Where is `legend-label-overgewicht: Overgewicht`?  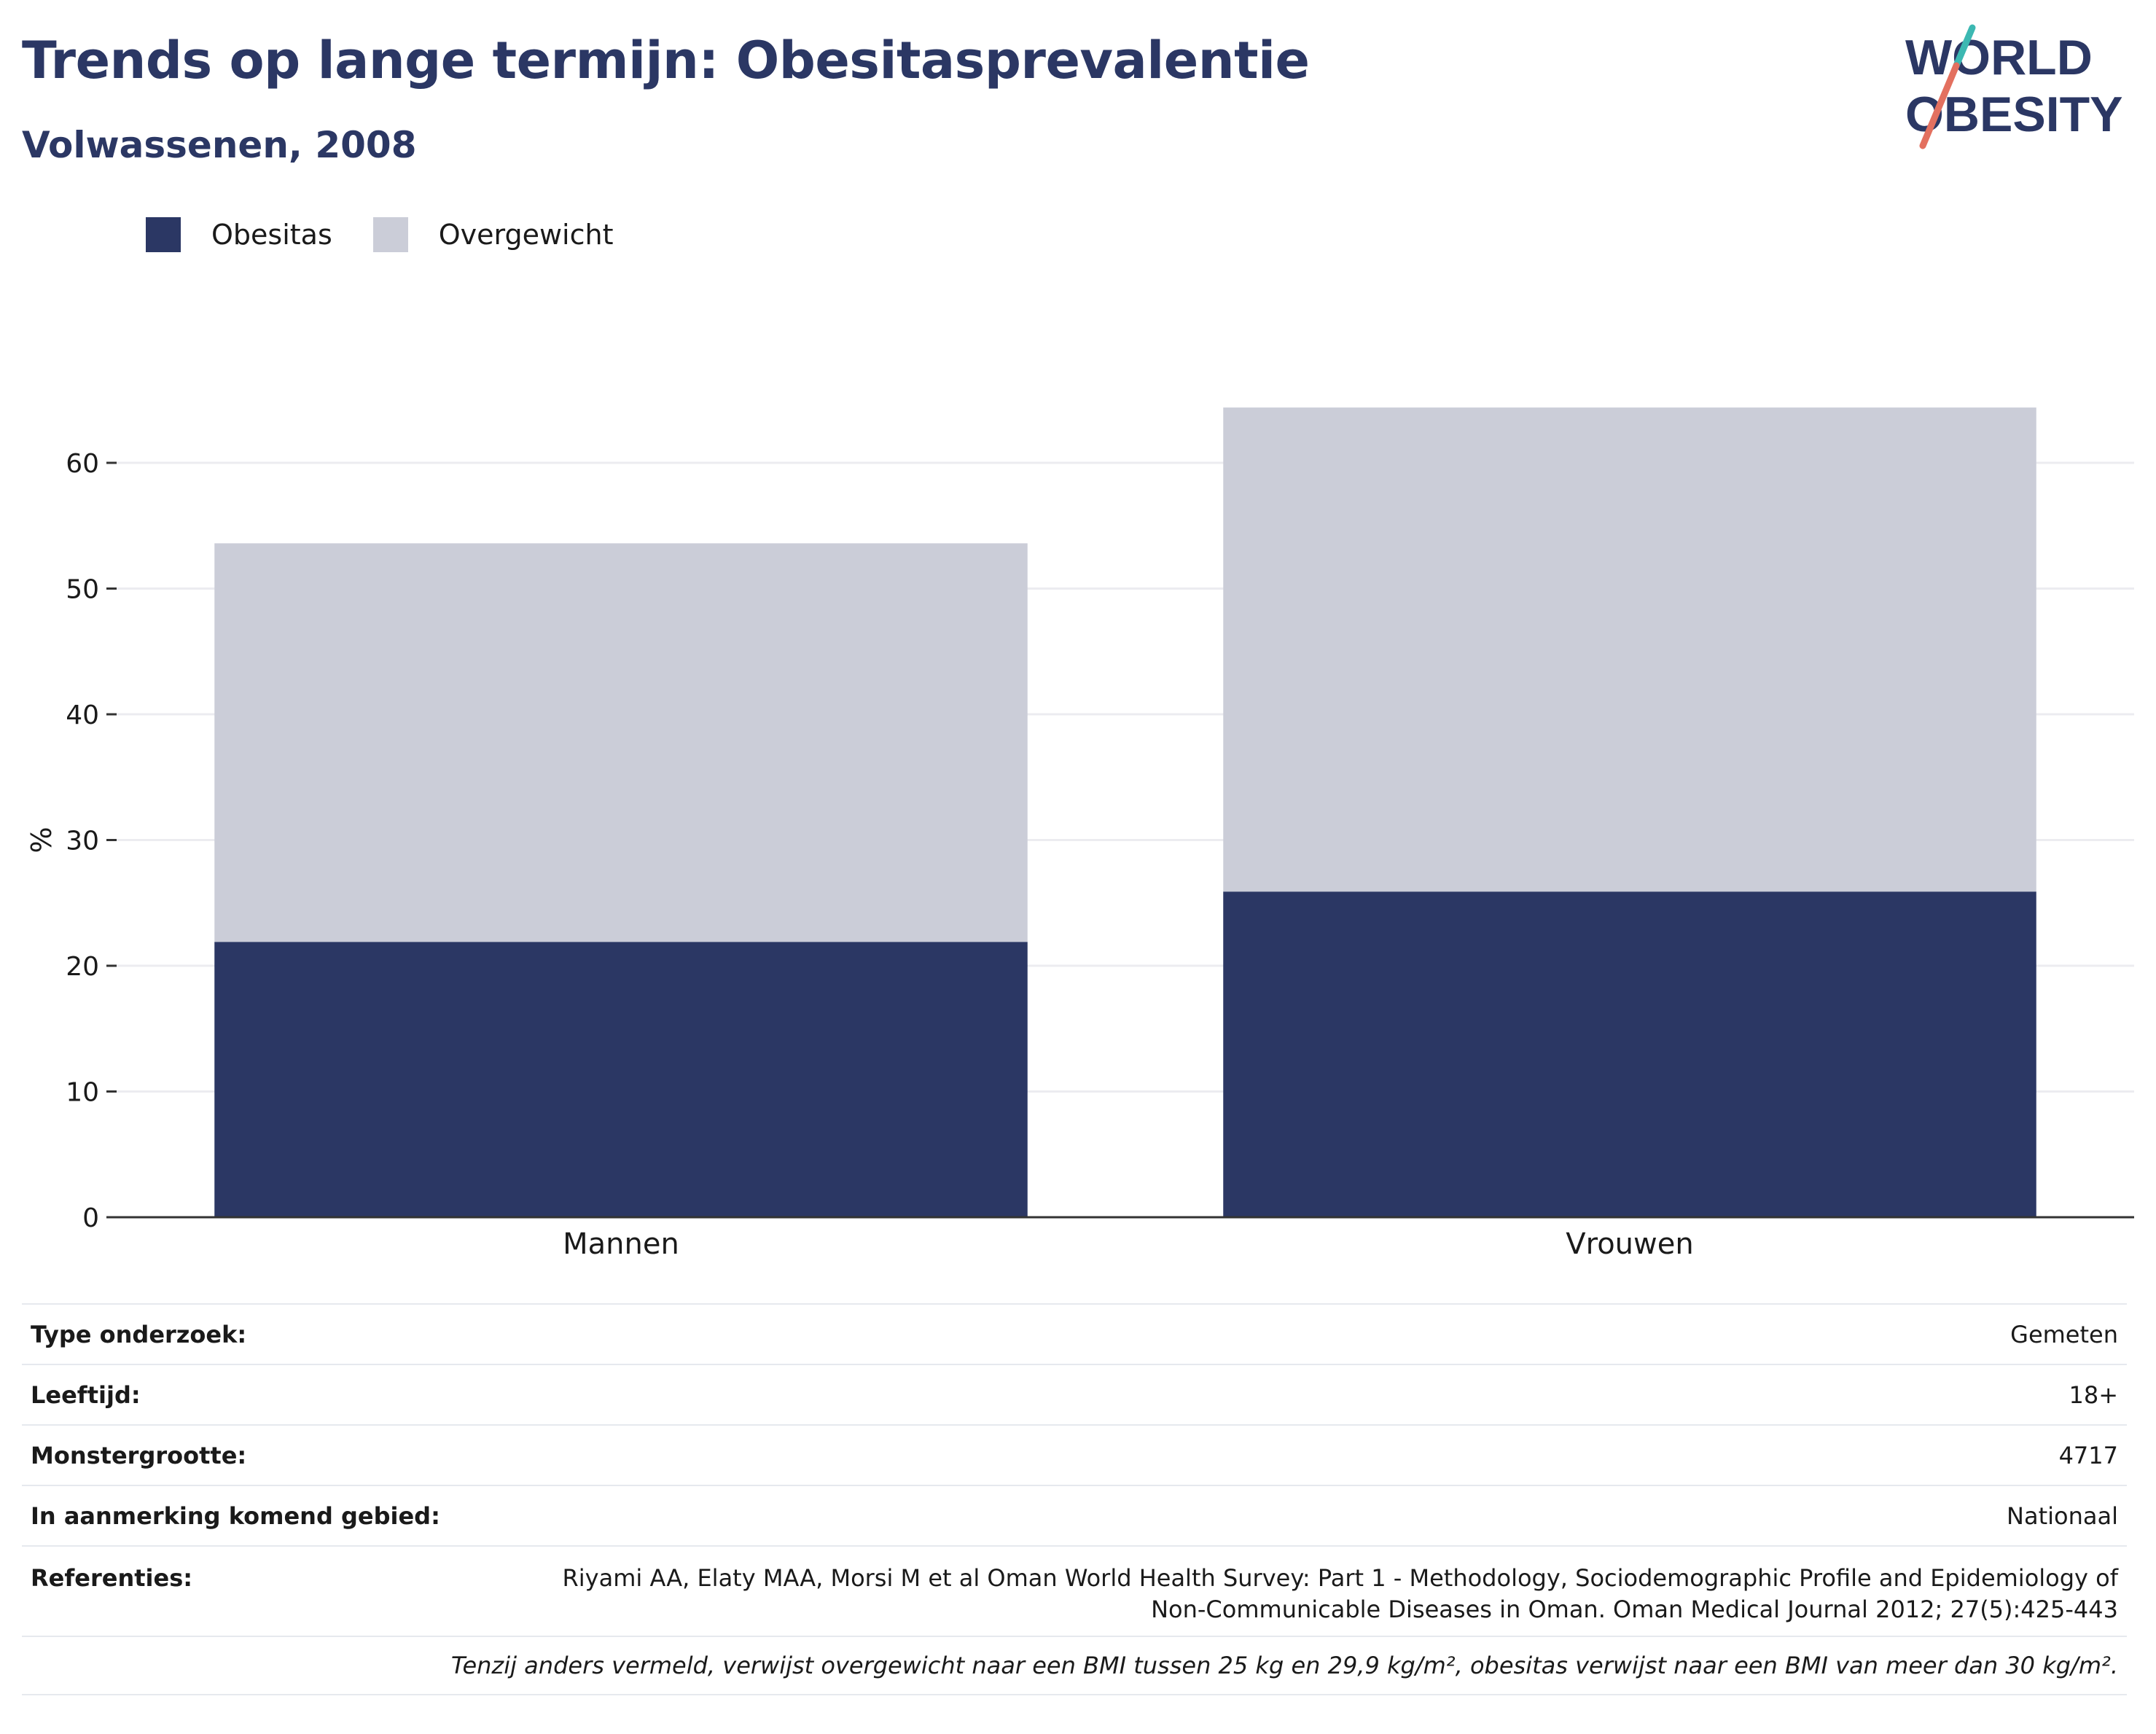 legend-label-overgewicht: Overgewicht is located at coordinates (526, 235).